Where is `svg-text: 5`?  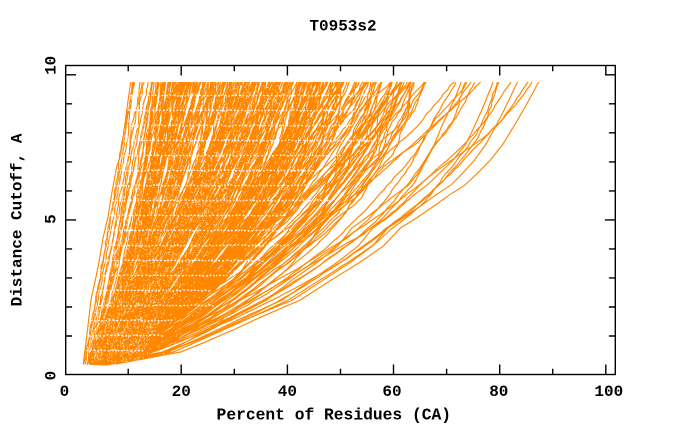 svg-text: 5 is located at coordinates (52, 219).